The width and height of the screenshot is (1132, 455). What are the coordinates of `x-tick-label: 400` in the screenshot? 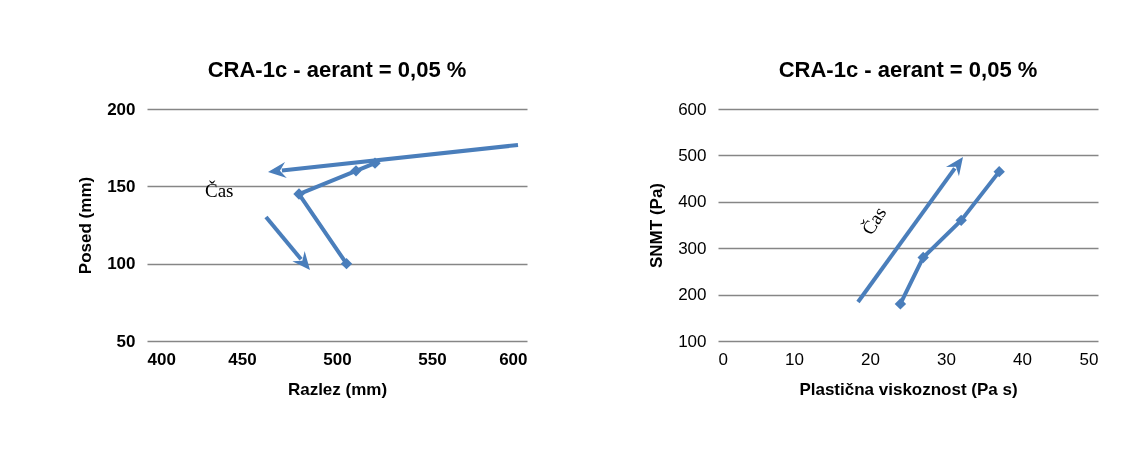 It's located at (161, 359).